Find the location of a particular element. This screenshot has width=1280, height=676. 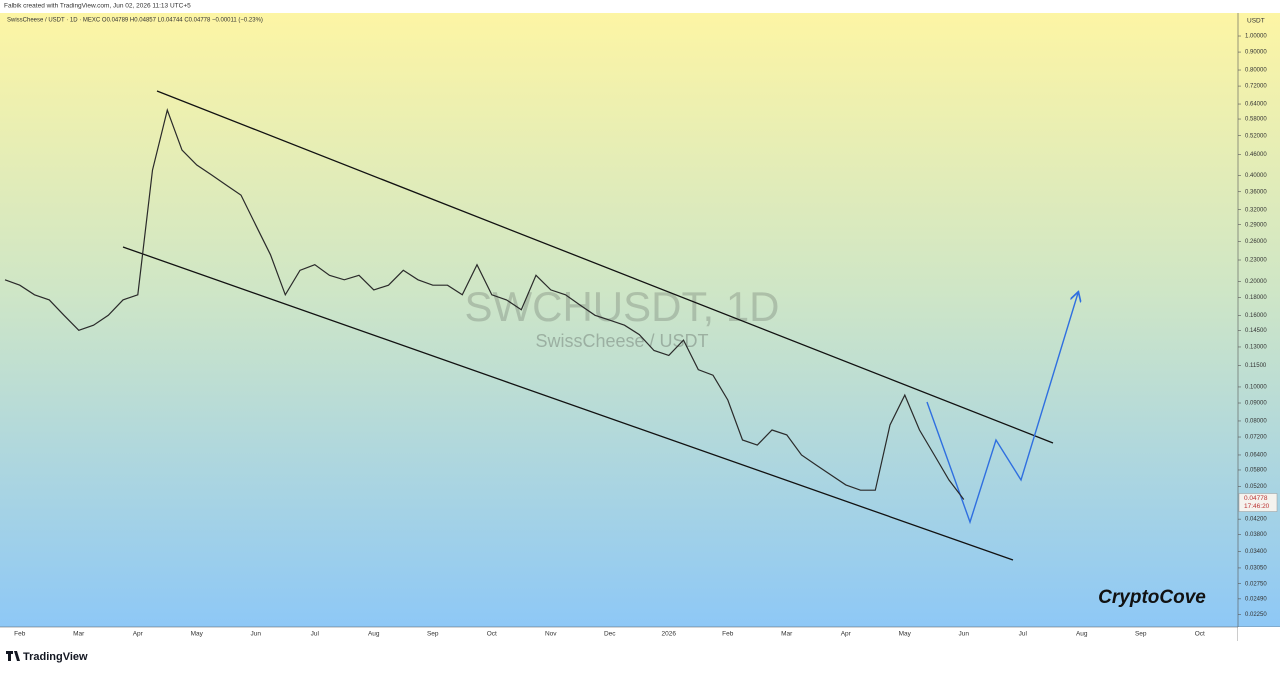

footer-bar is located at coordinates (640, 656).